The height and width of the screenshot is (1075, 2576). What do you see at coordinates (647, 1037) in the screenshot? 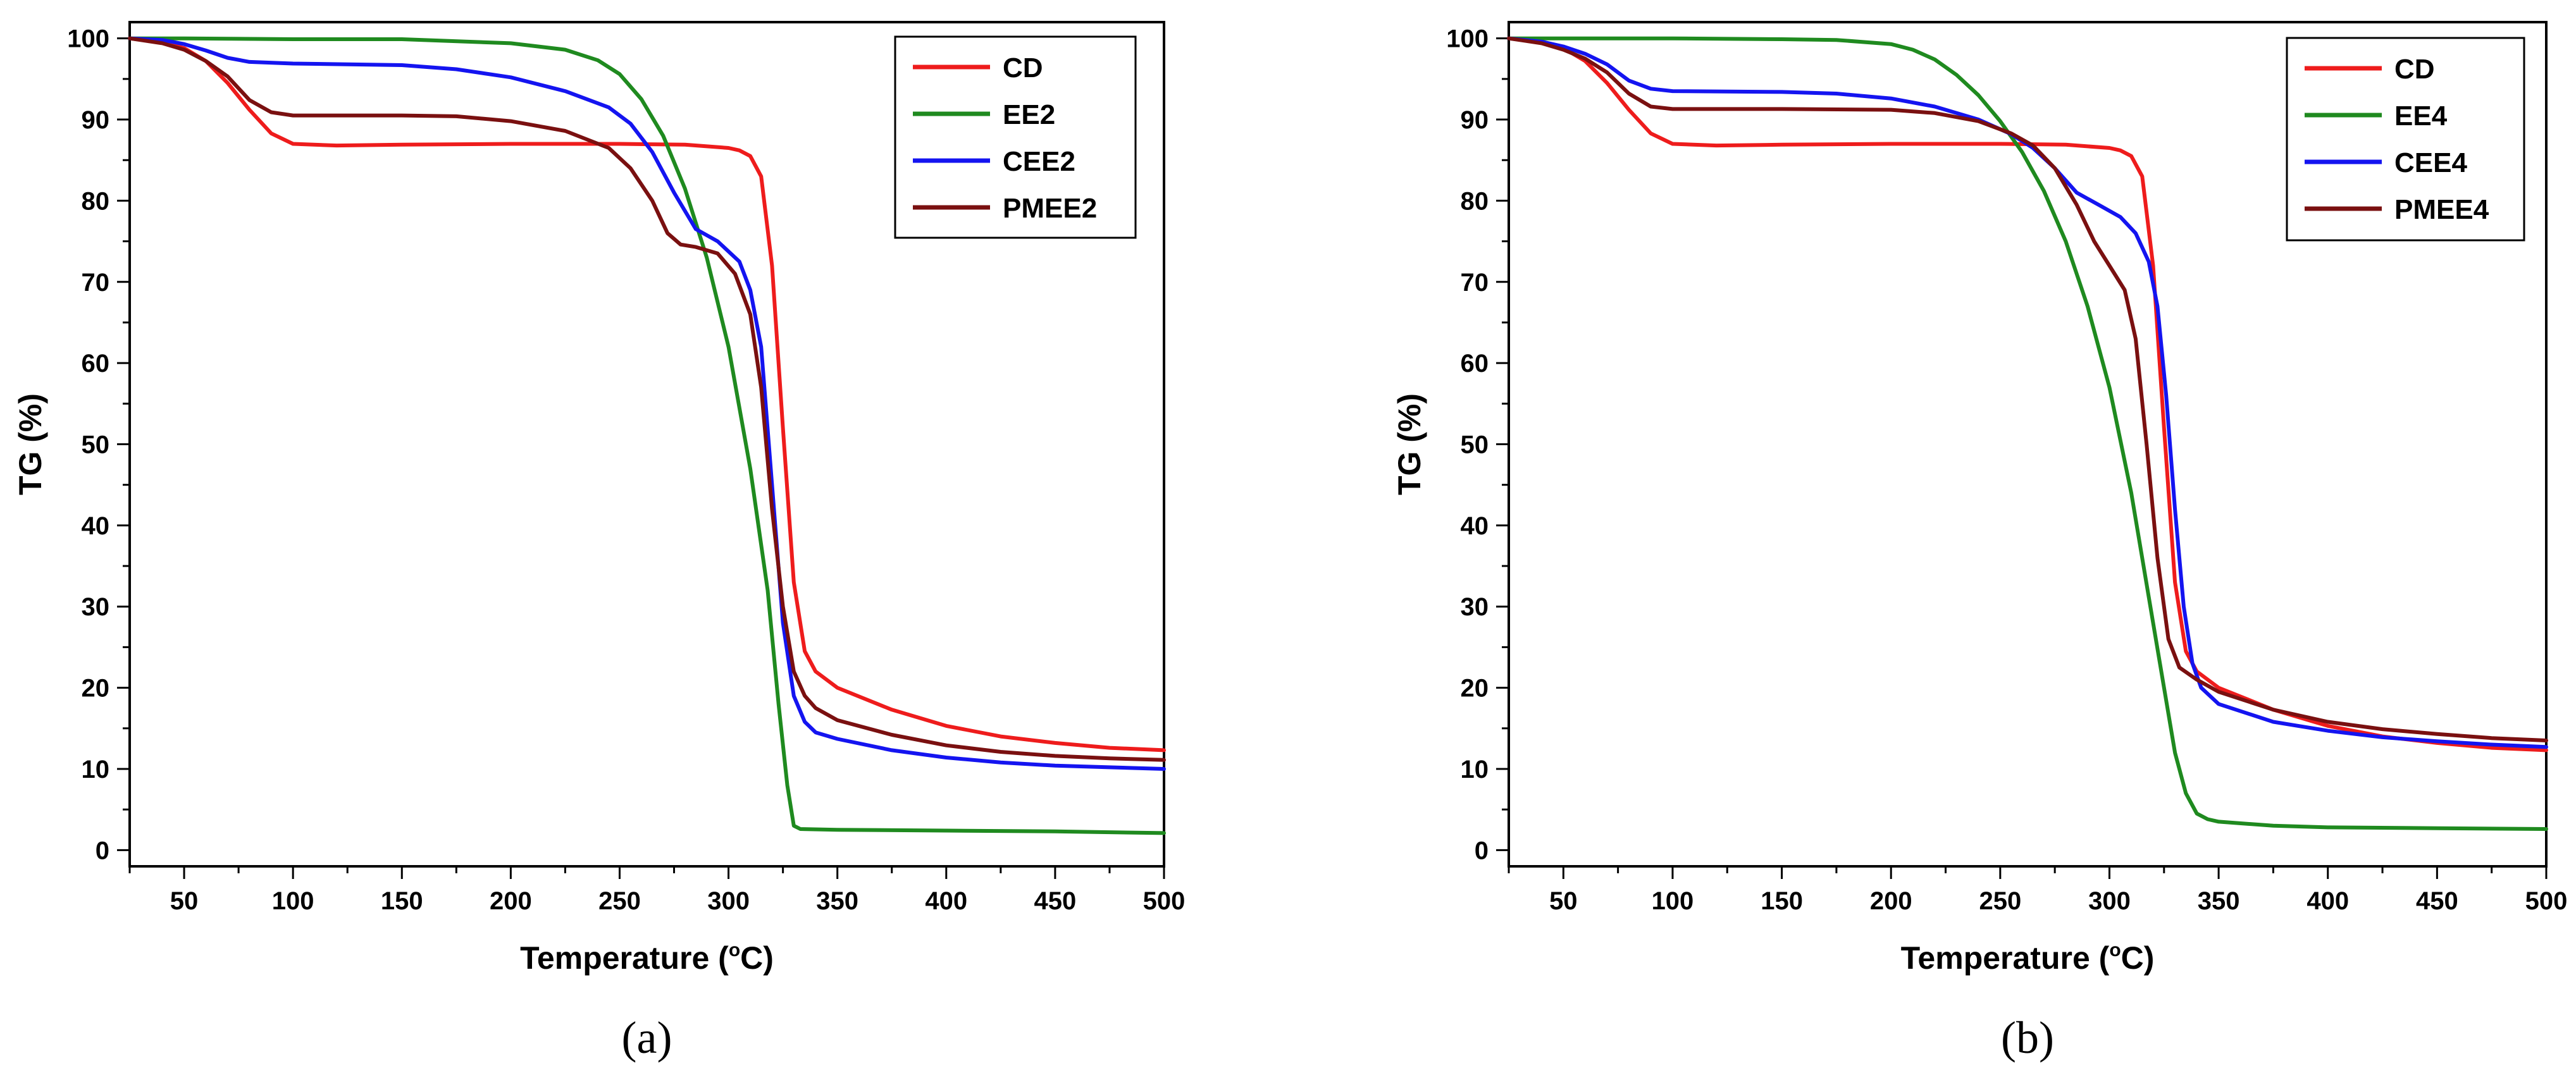
I see `panel-caption: (a)` at bounding box center [647, 1037].